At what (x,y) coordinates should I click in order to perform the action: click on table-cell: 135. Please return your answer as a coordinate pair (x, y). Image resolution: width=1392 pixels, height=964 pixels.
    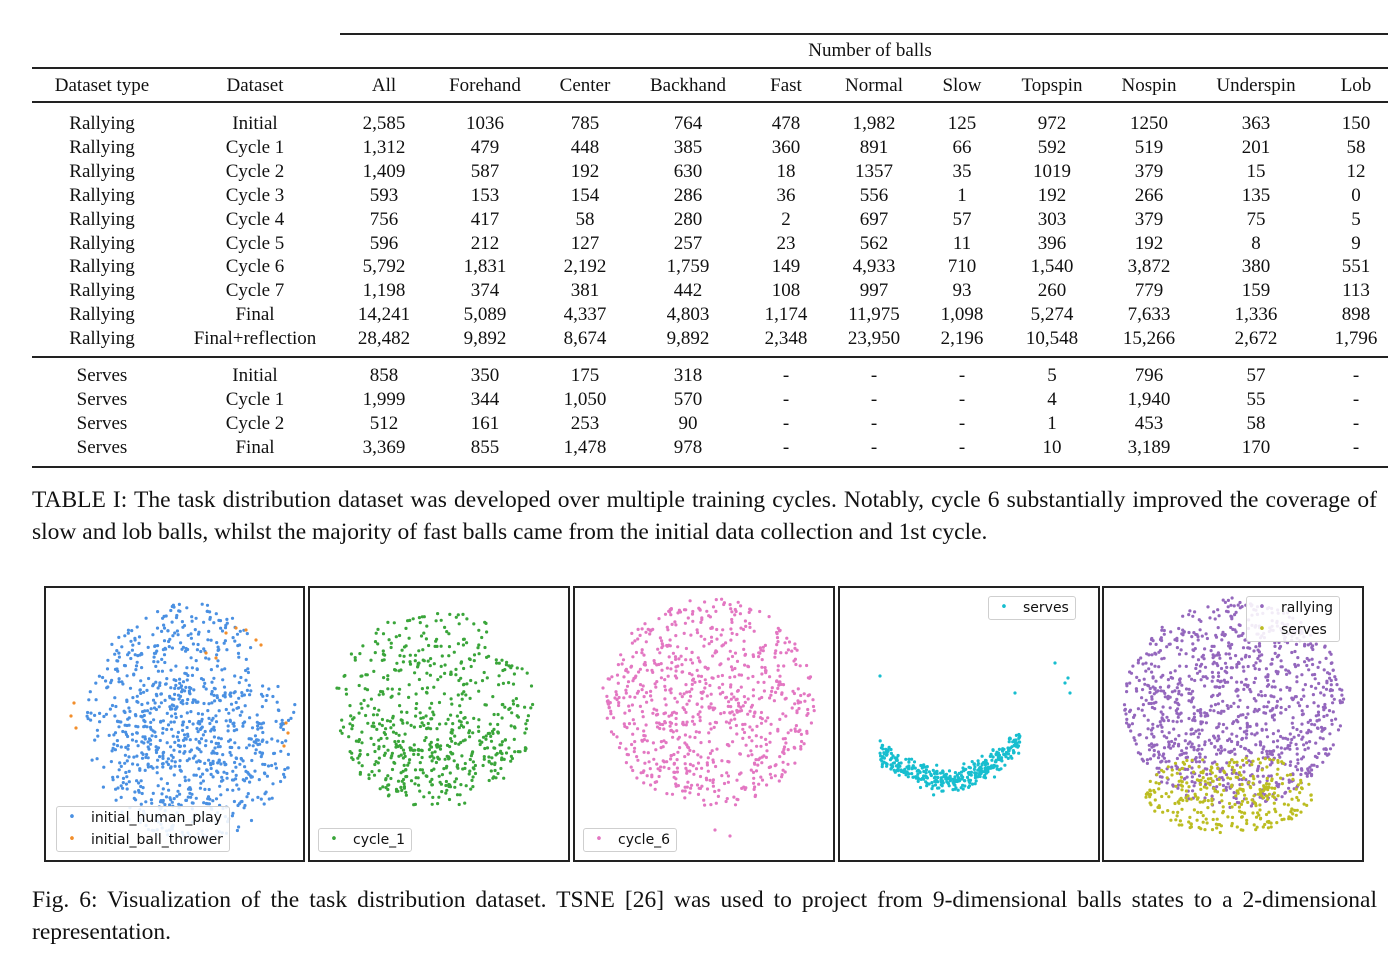
    Looking at the image, I should click on (1256, 195).